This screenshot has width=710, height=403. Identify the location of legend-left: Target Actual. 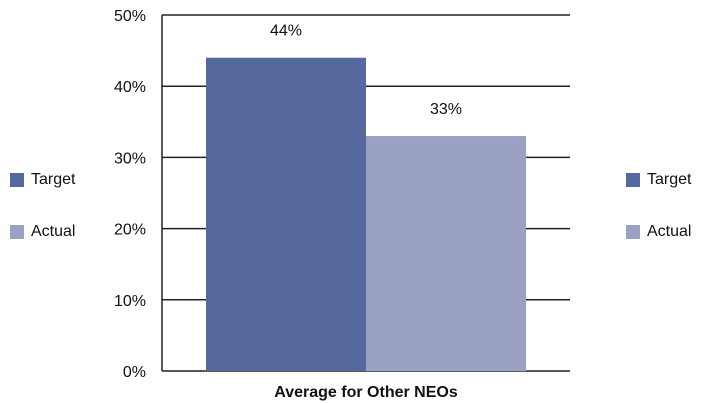
(42, 222).